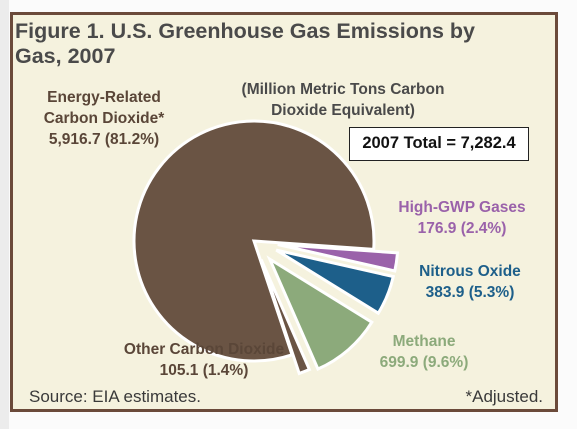 This screenshot has width=577, height=429. I want to click on slice-methane, so click(320, 313).